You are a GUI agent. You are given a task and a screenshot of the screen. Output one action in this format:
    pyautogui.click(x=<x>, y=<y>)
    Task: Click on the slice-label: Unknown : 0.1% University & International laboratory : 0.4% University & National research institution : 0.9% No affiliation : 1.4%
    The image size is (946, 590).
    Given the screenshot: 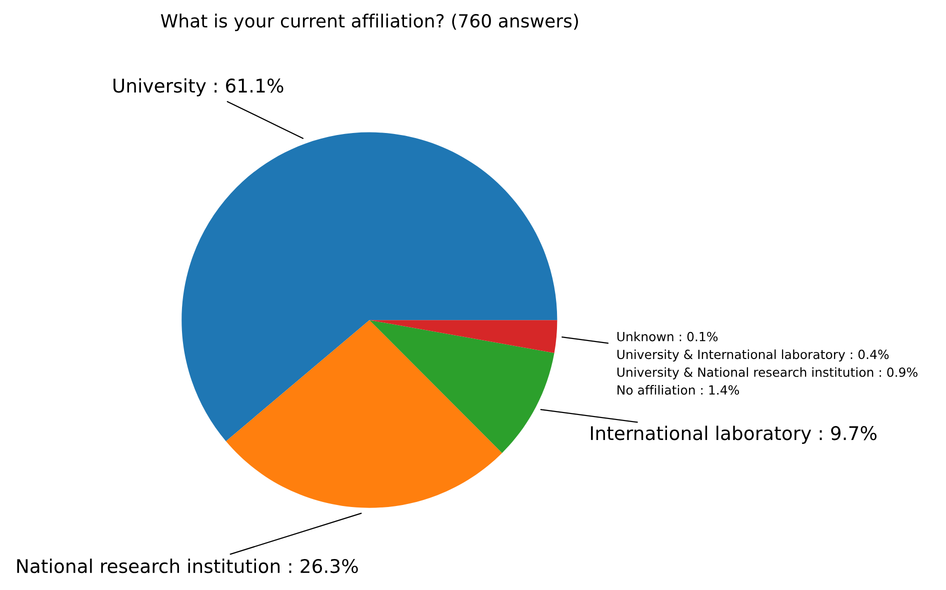 What is the action you would take?
    pyautogui.click(x=767, y=363)
    